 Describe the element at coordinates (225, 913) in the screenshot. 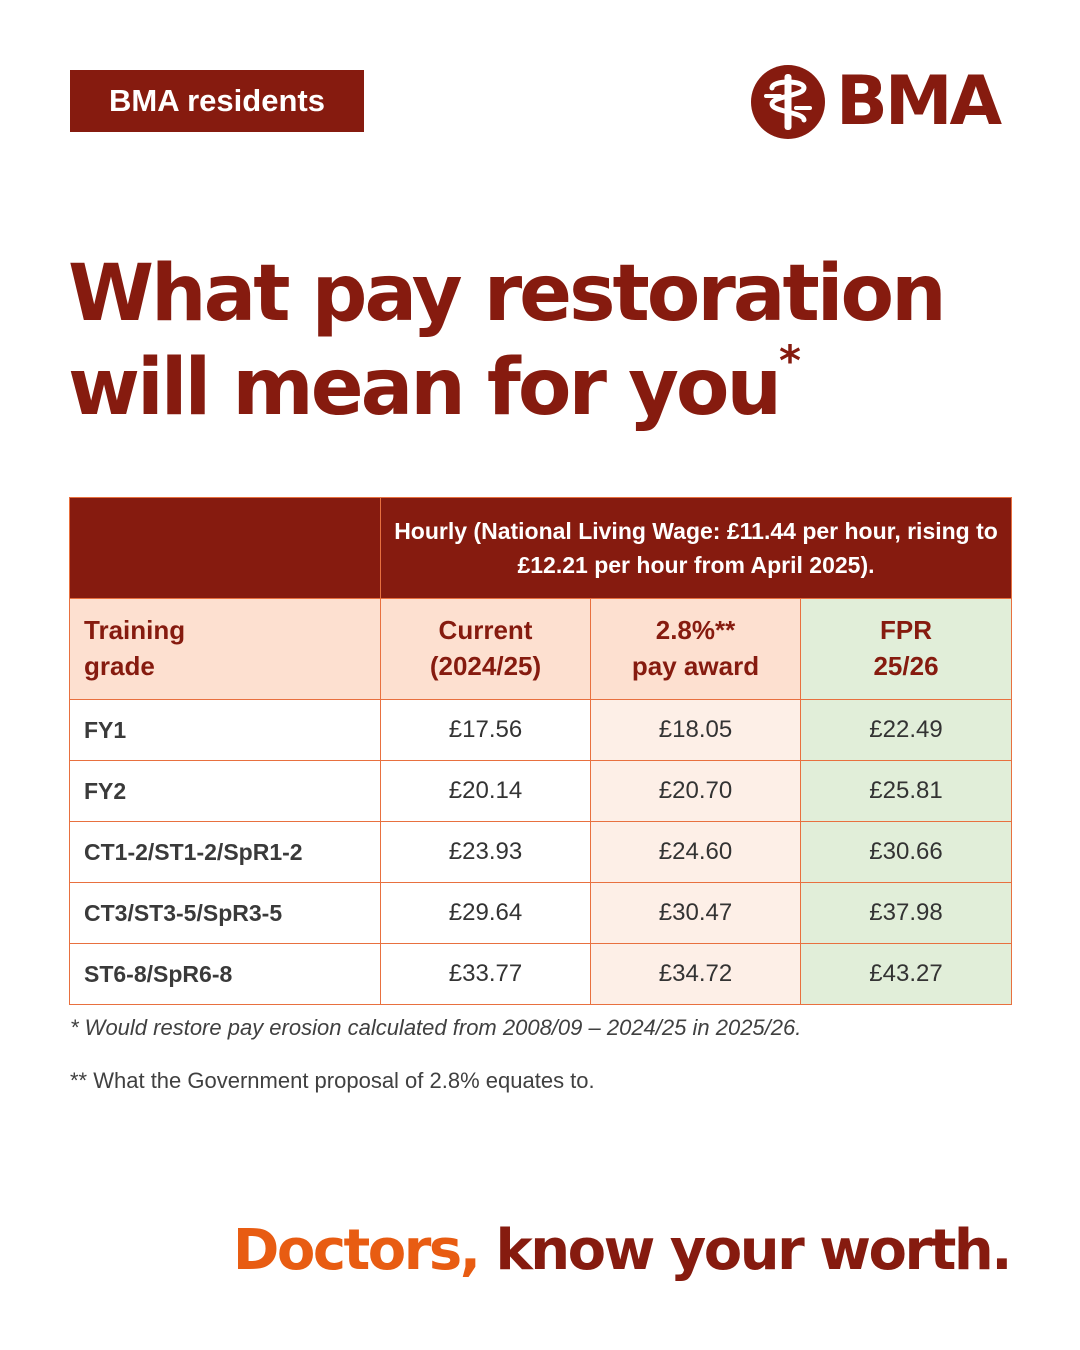

I see `grade-cell: CT3/ST3-5/SpR3-5` at that location.